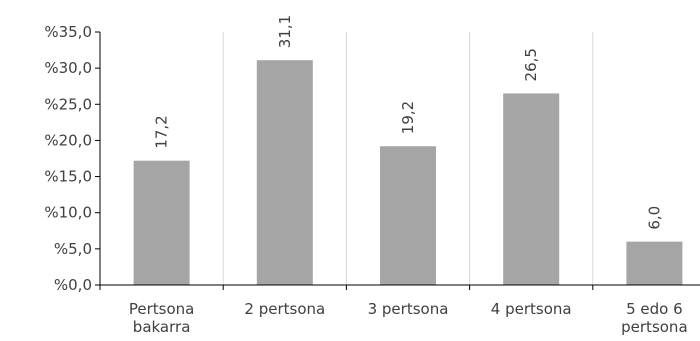  I want to click on category-label: 2 pertsona, so click(284, 309).